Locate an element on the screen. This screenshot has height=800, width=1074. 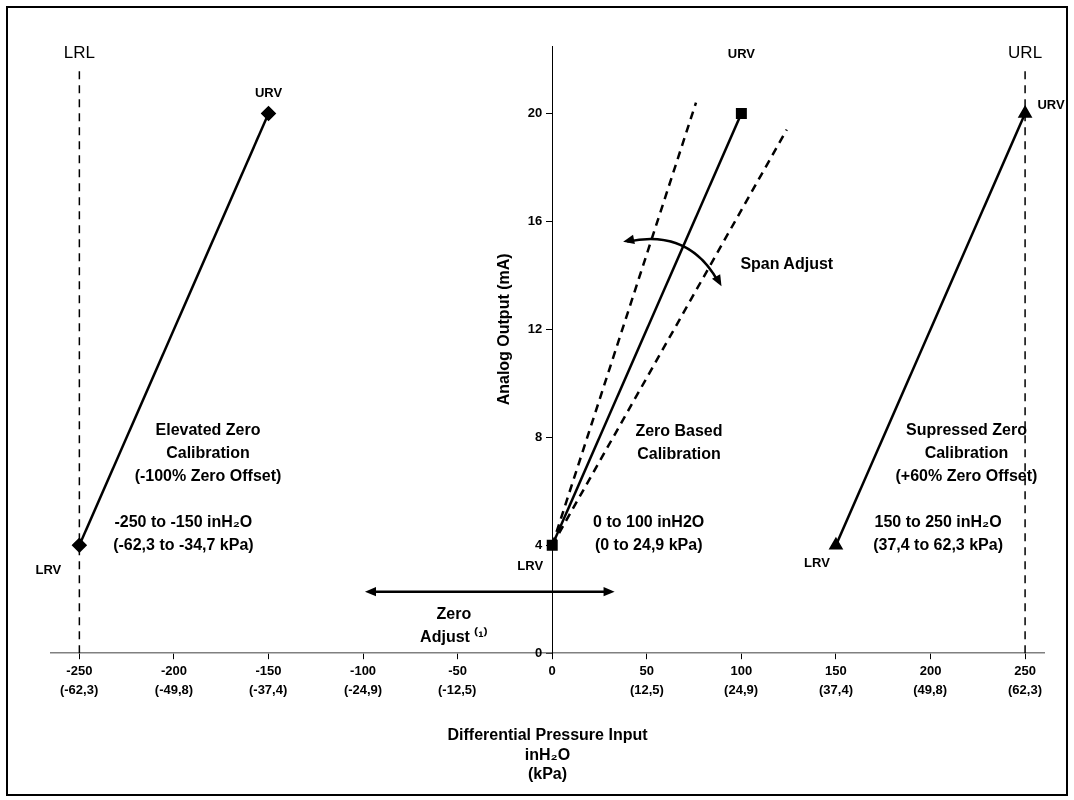
y-tick-label: 20 is located at coordinates (535, 113).